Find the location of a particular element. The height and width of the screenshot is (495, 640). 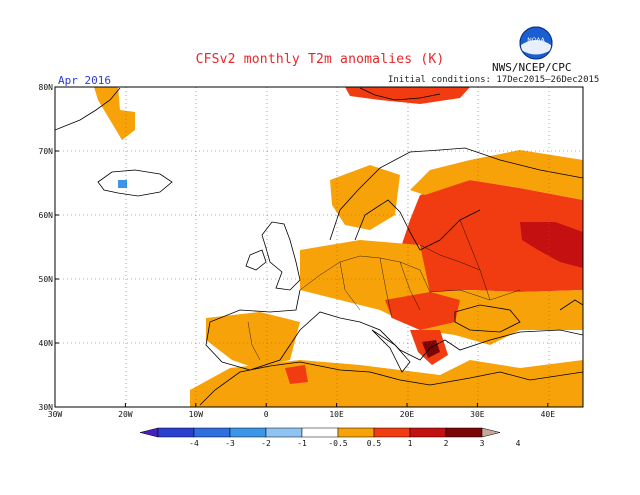

anomaly-region-iceland-blue is located at coordinates (122, 184).